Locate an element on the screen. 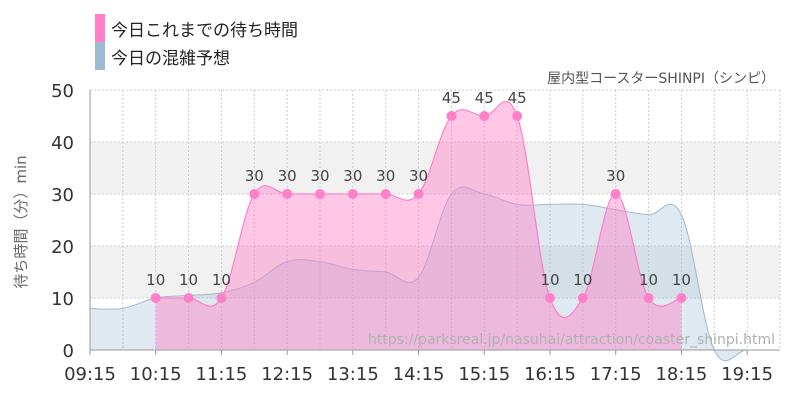  x-tick-label: 17:15 is located at coordinates (616, 374).